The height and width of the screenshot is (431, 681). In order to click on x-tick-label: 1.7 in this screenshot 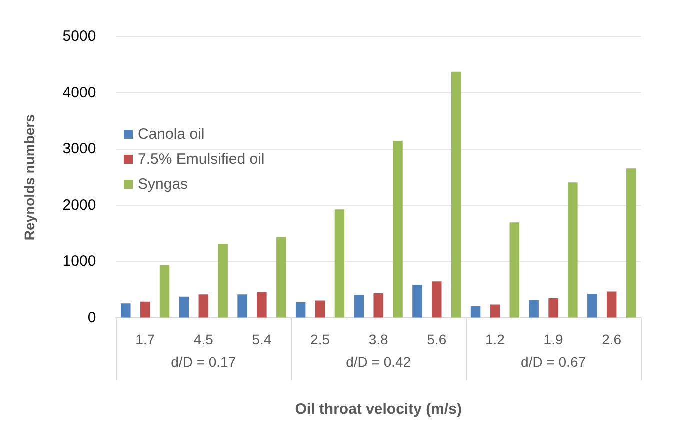, I will do `click(146, 339)`.